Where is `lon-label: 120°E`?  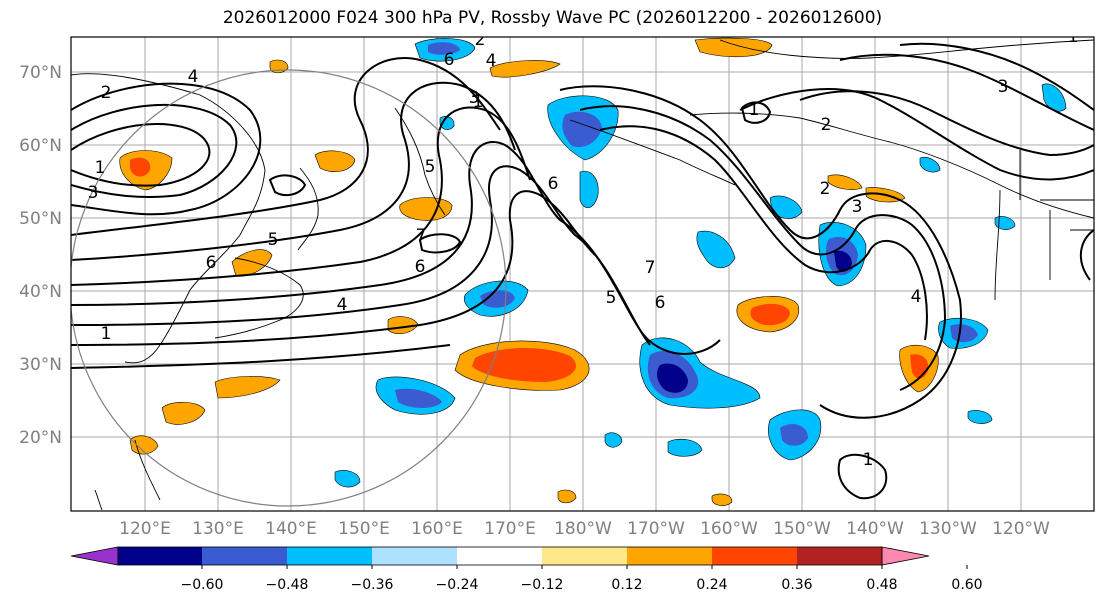
lon-label: 120°E is located at coordinates (145, 529).